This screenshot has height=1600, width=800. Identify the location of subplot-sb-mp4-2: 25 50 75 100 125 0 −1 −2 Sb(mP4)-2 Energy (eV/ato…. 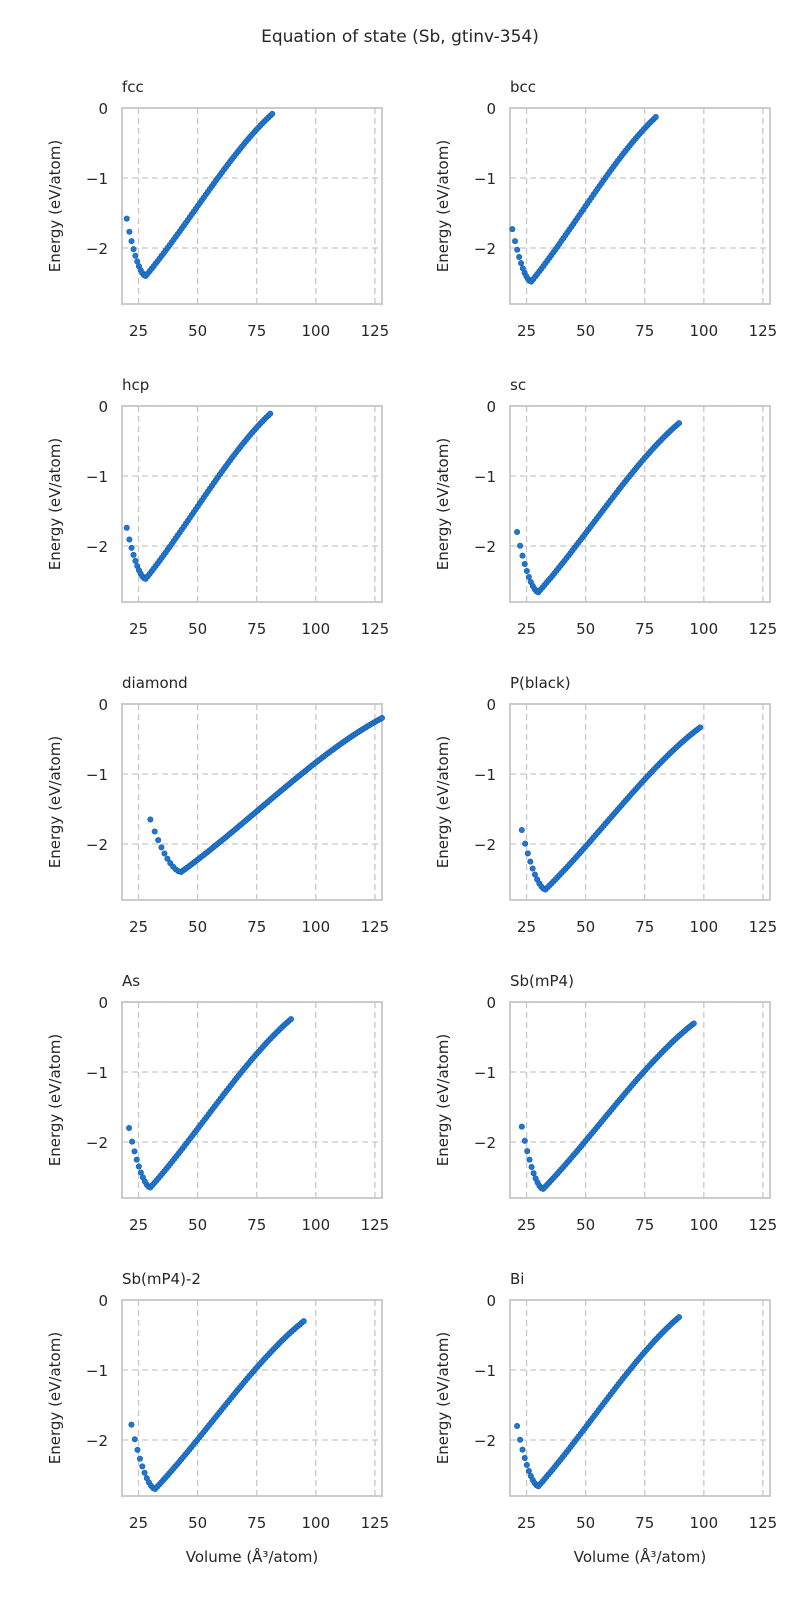
(217, 1418).